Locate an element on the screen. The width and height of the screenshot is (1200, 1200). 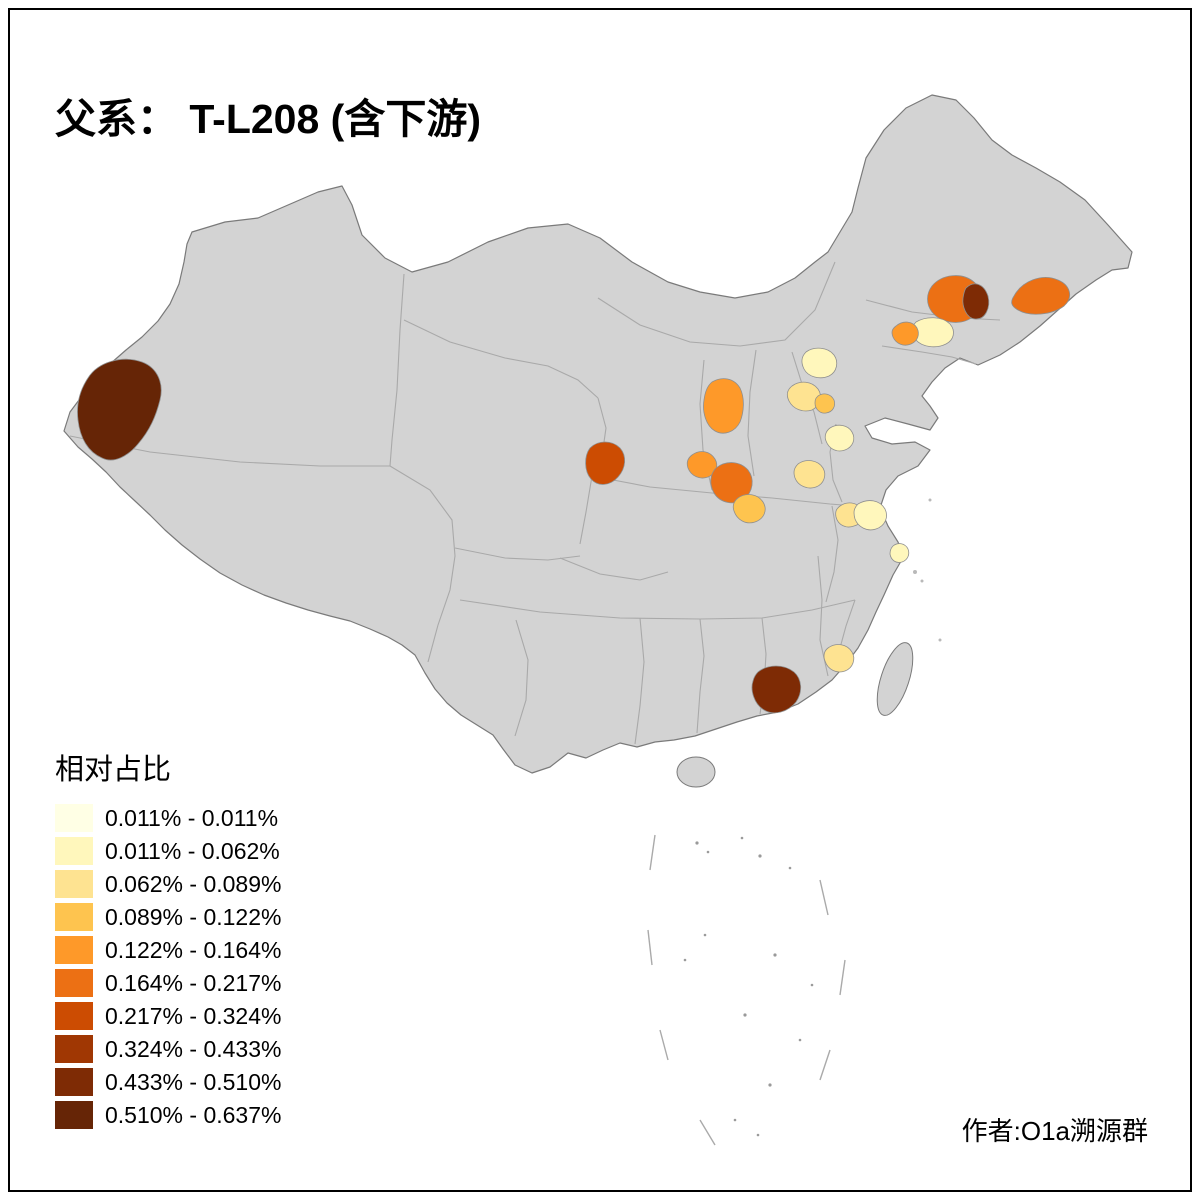
region-guangdong-dark is located at coordinates (776, 689).